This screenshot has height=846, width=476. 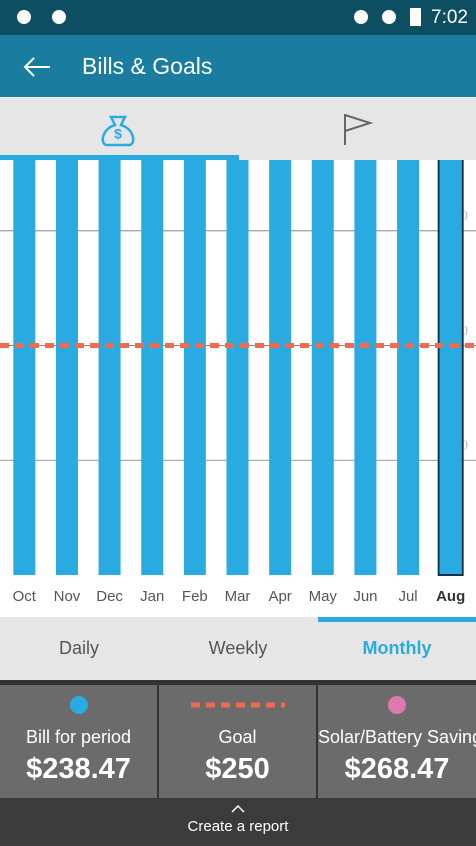 I want to click on summary-label: Bill for period, so click(x=78, y=737).